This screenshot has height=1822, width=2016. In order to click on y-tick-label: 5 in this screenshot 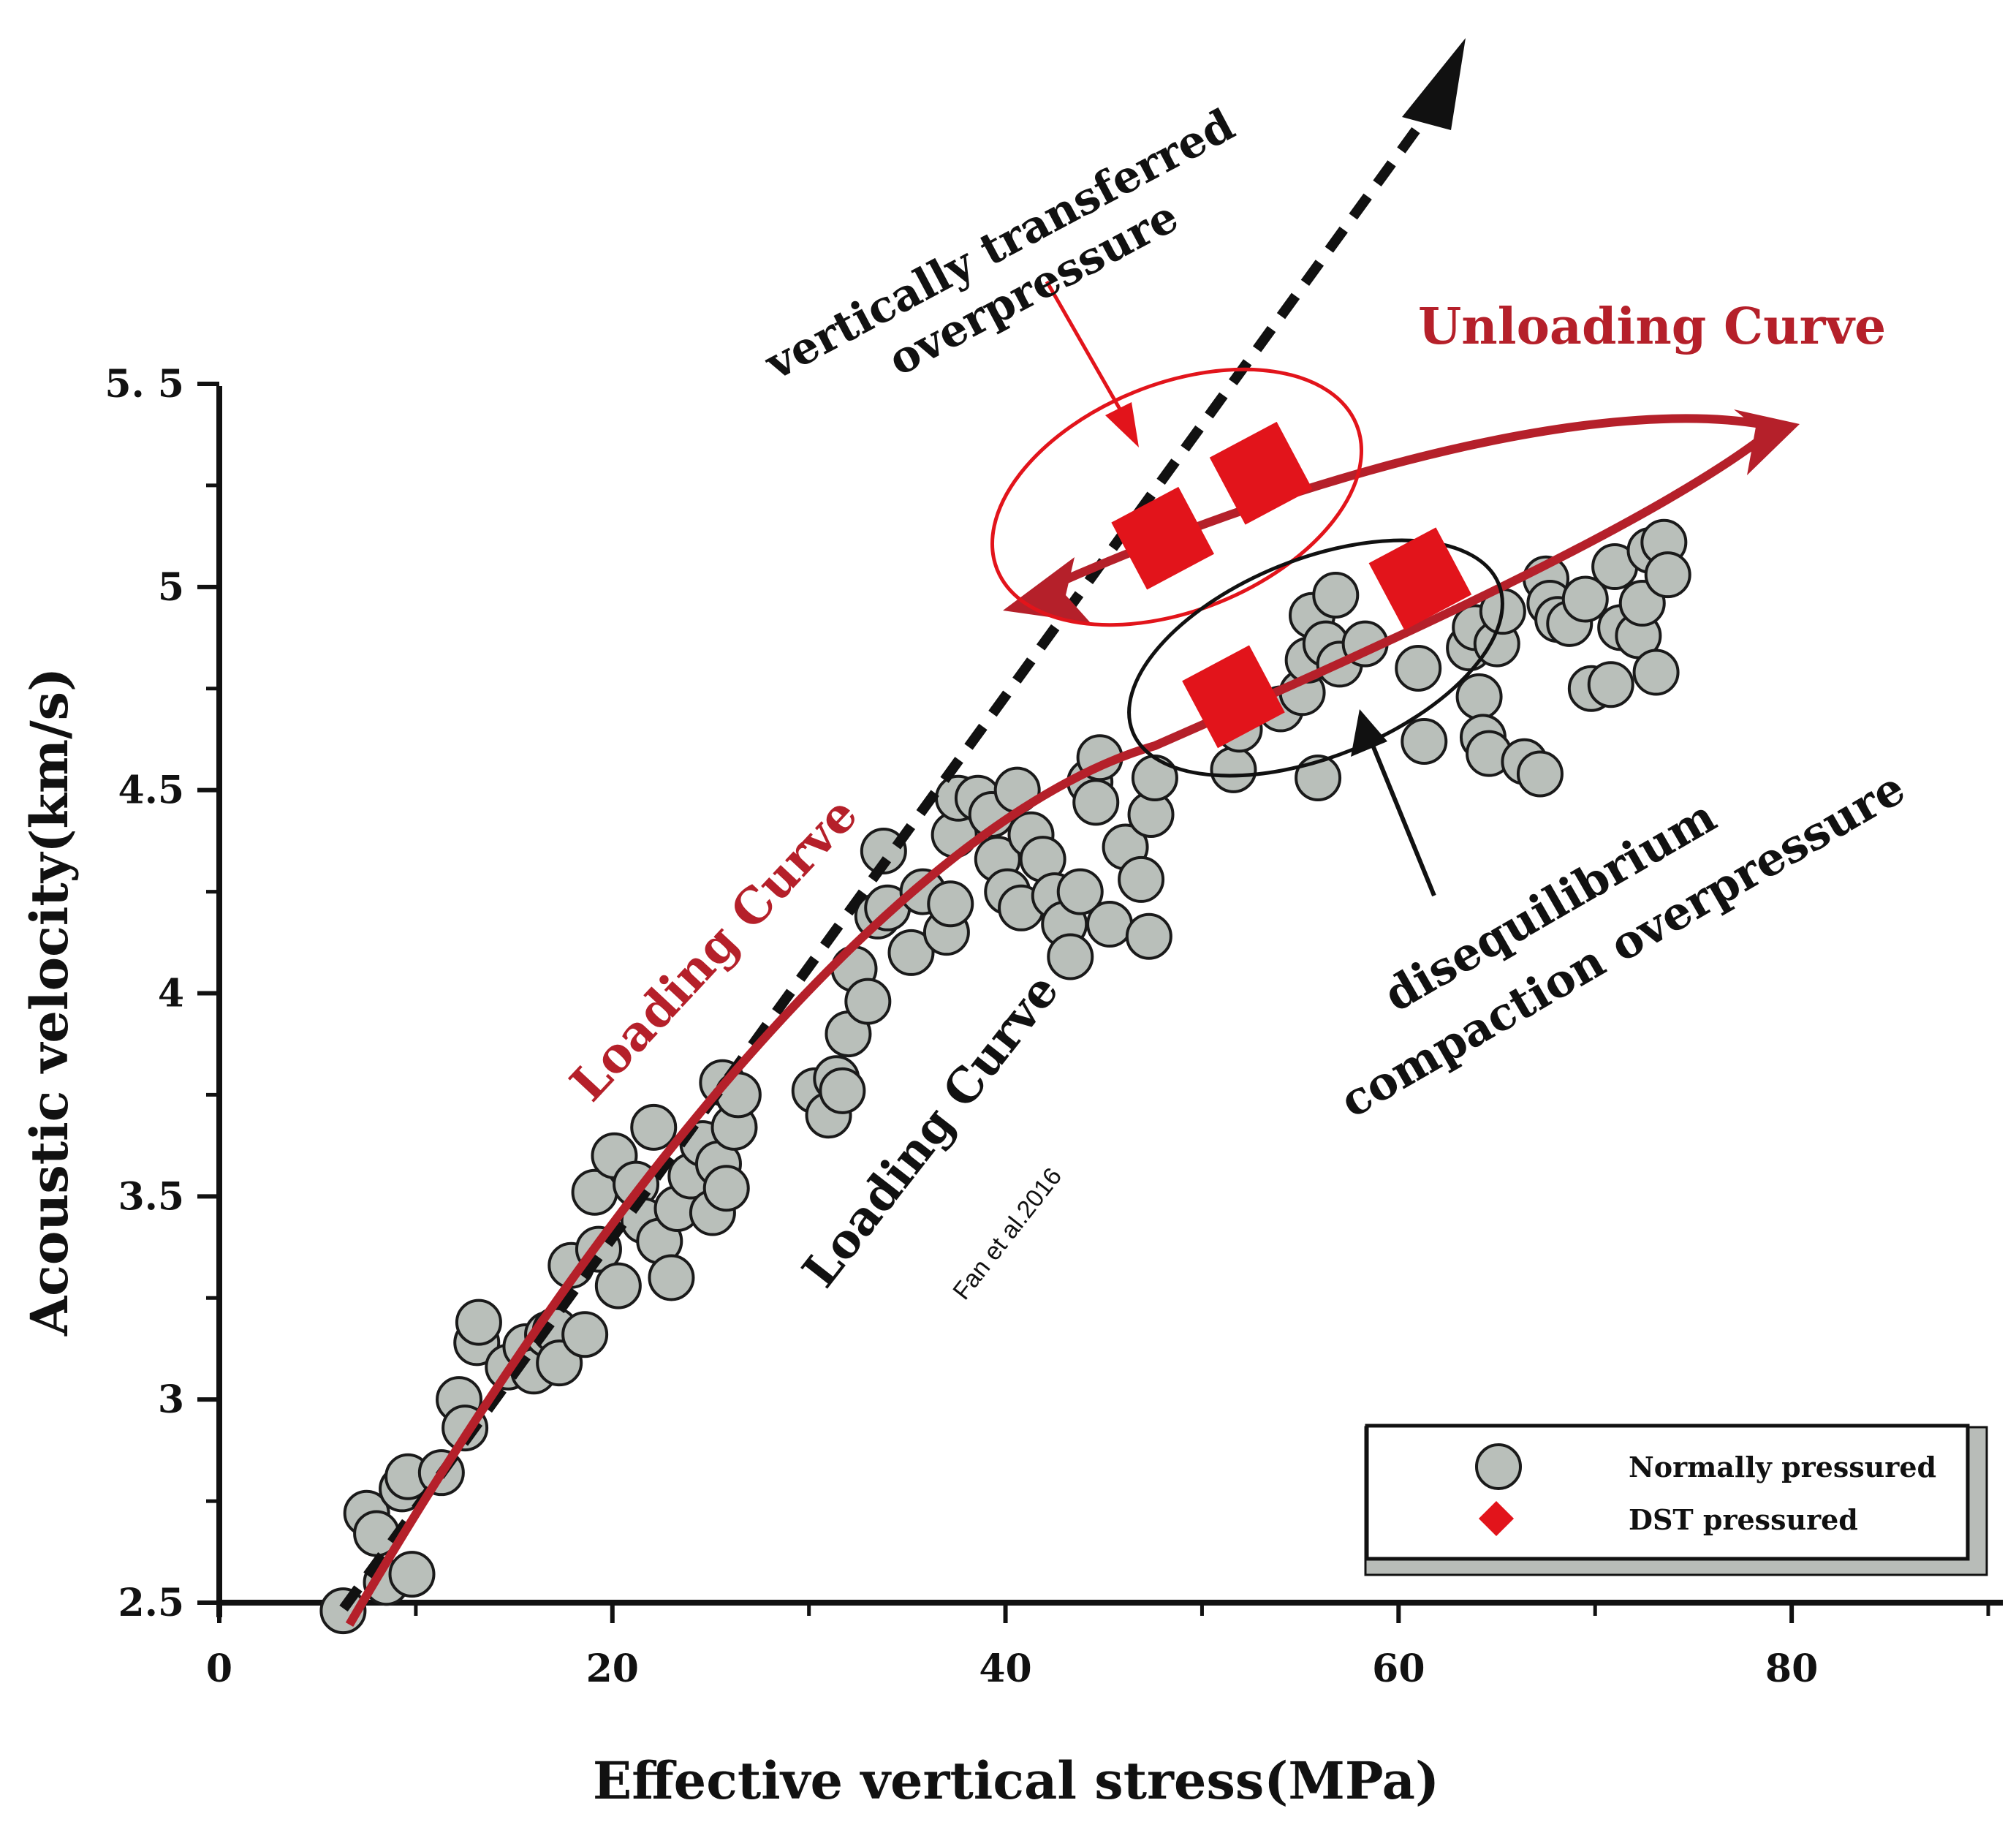, I will do `click(171, 587)`.